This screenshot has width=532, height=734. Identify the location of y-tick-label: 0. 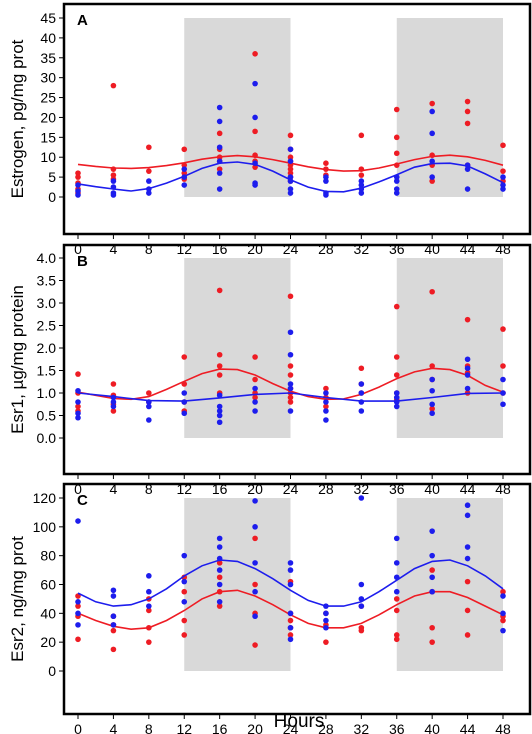
(52, 671).